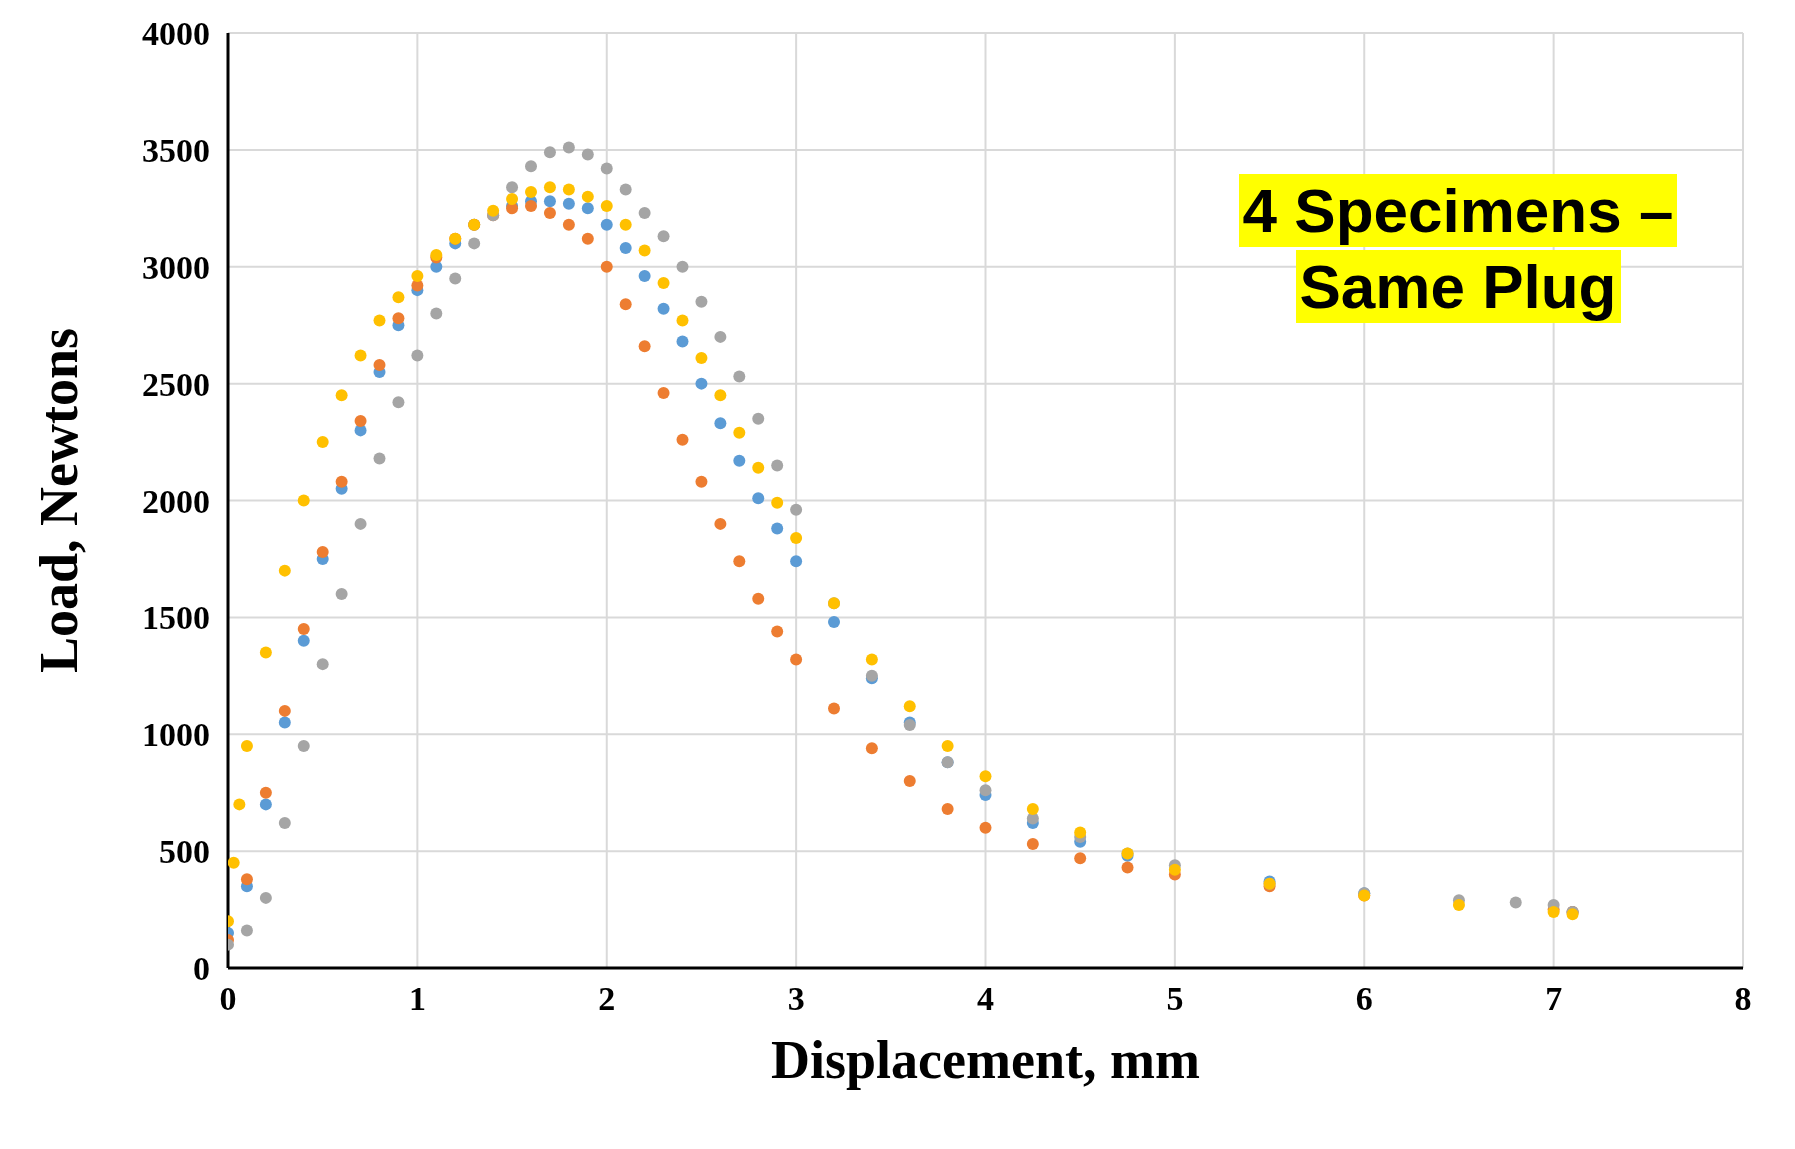 Image resolution: width=1795 pixels, height=1149 pixels. What do you see at coordinates (985, 999) in the screenshot?
I see `x-tick-label: 4` at bounding box center [985, 999].